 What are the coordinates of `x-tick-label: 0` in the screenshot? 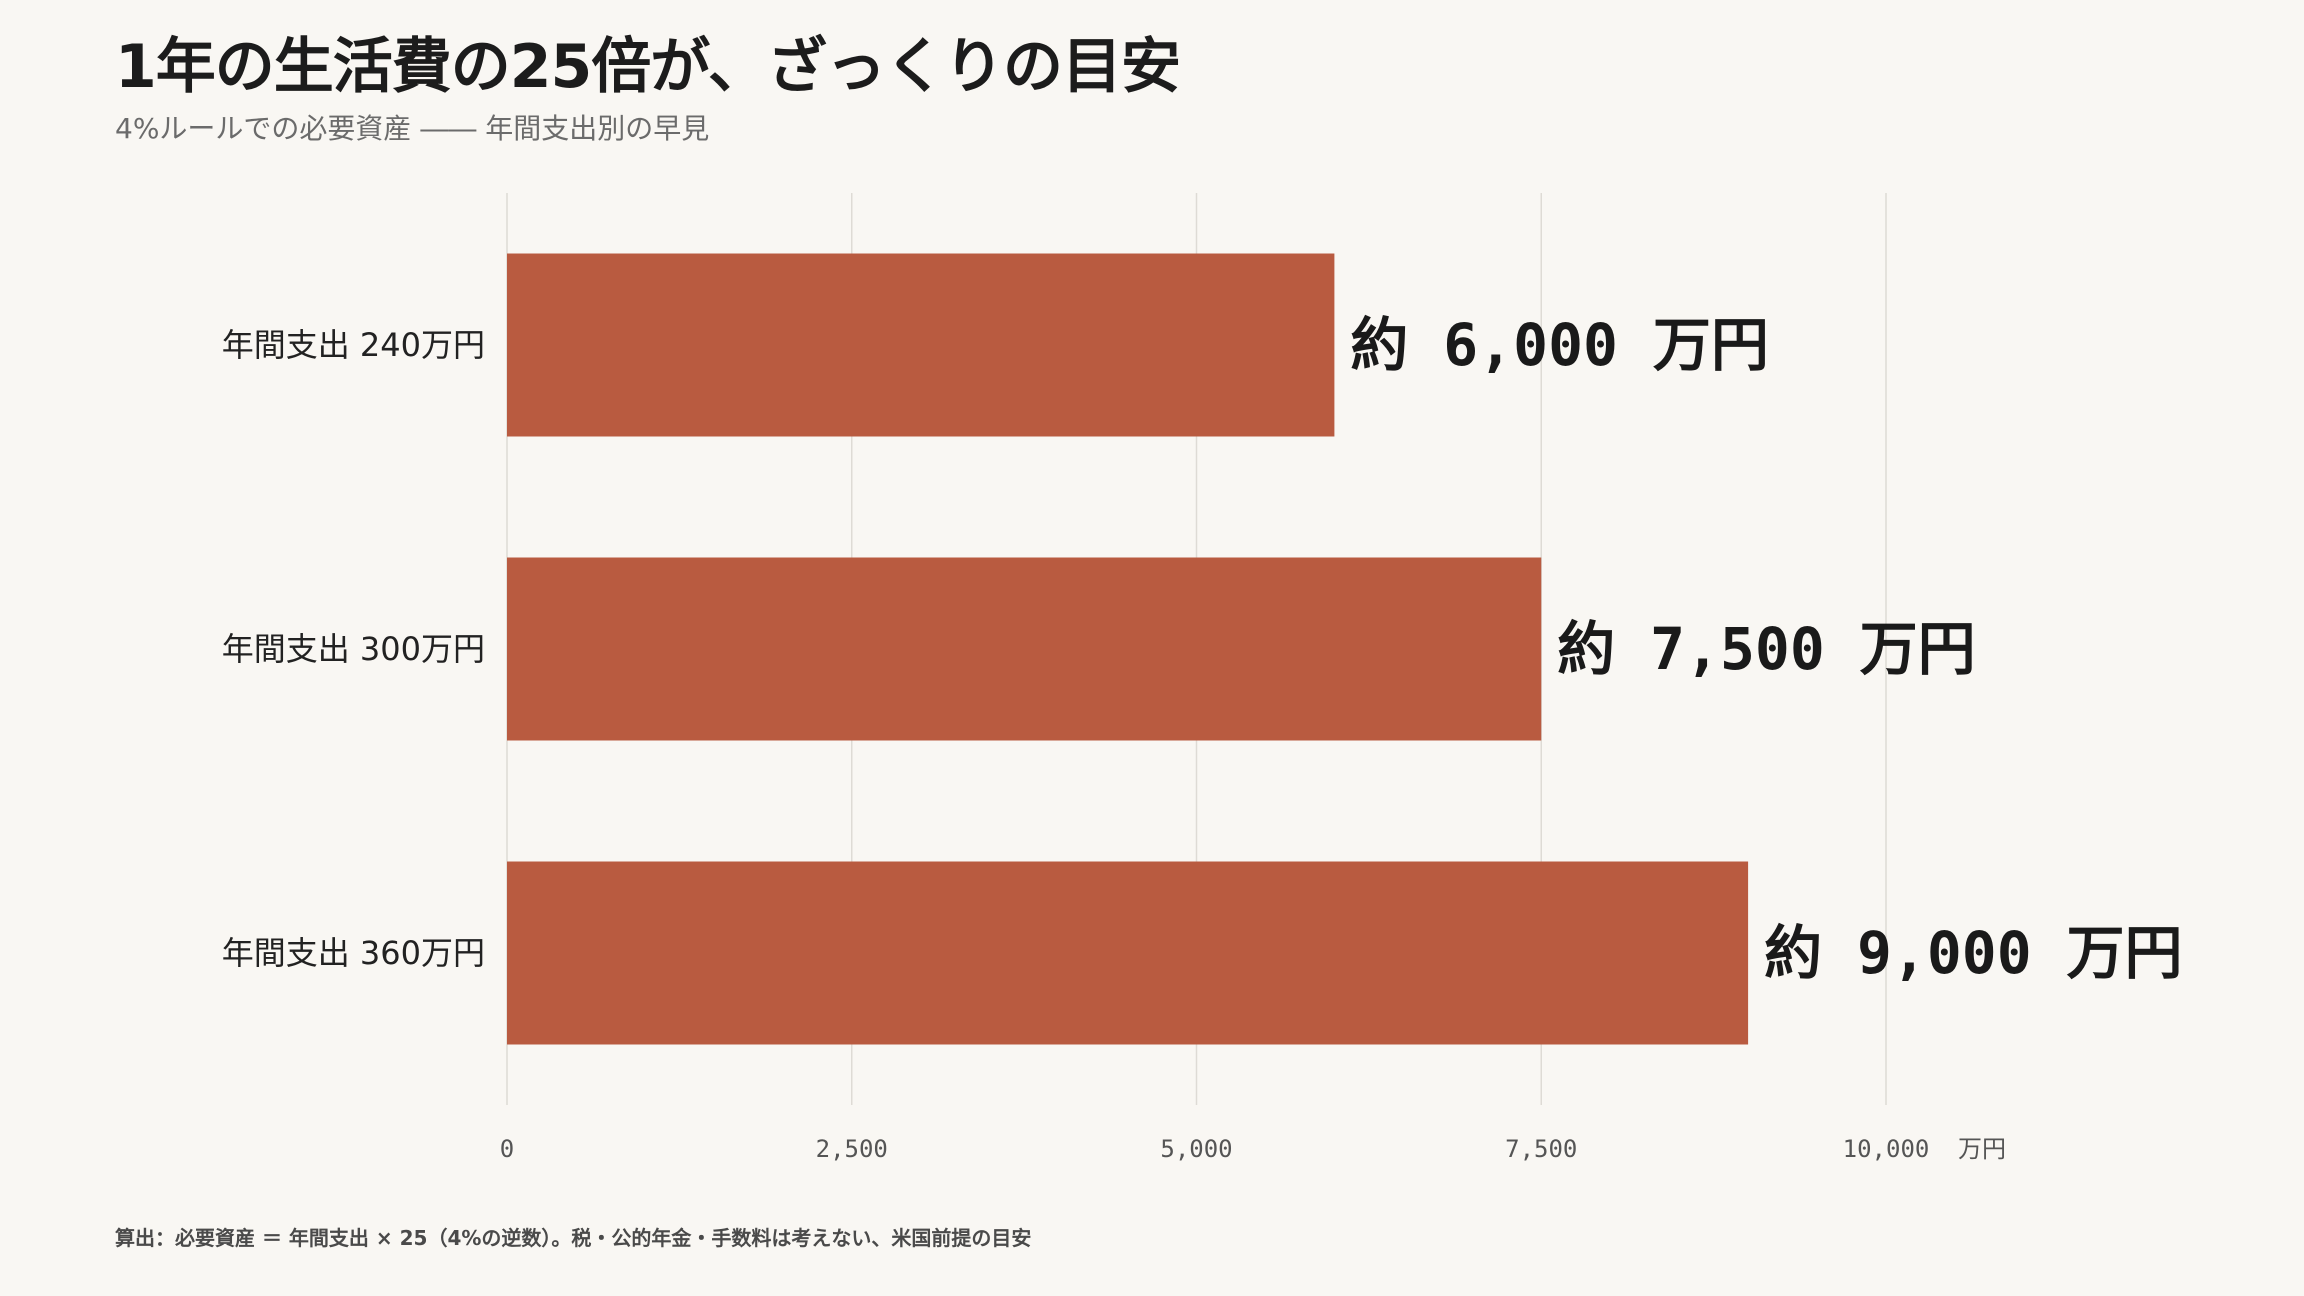 It's located at (507, 1149).